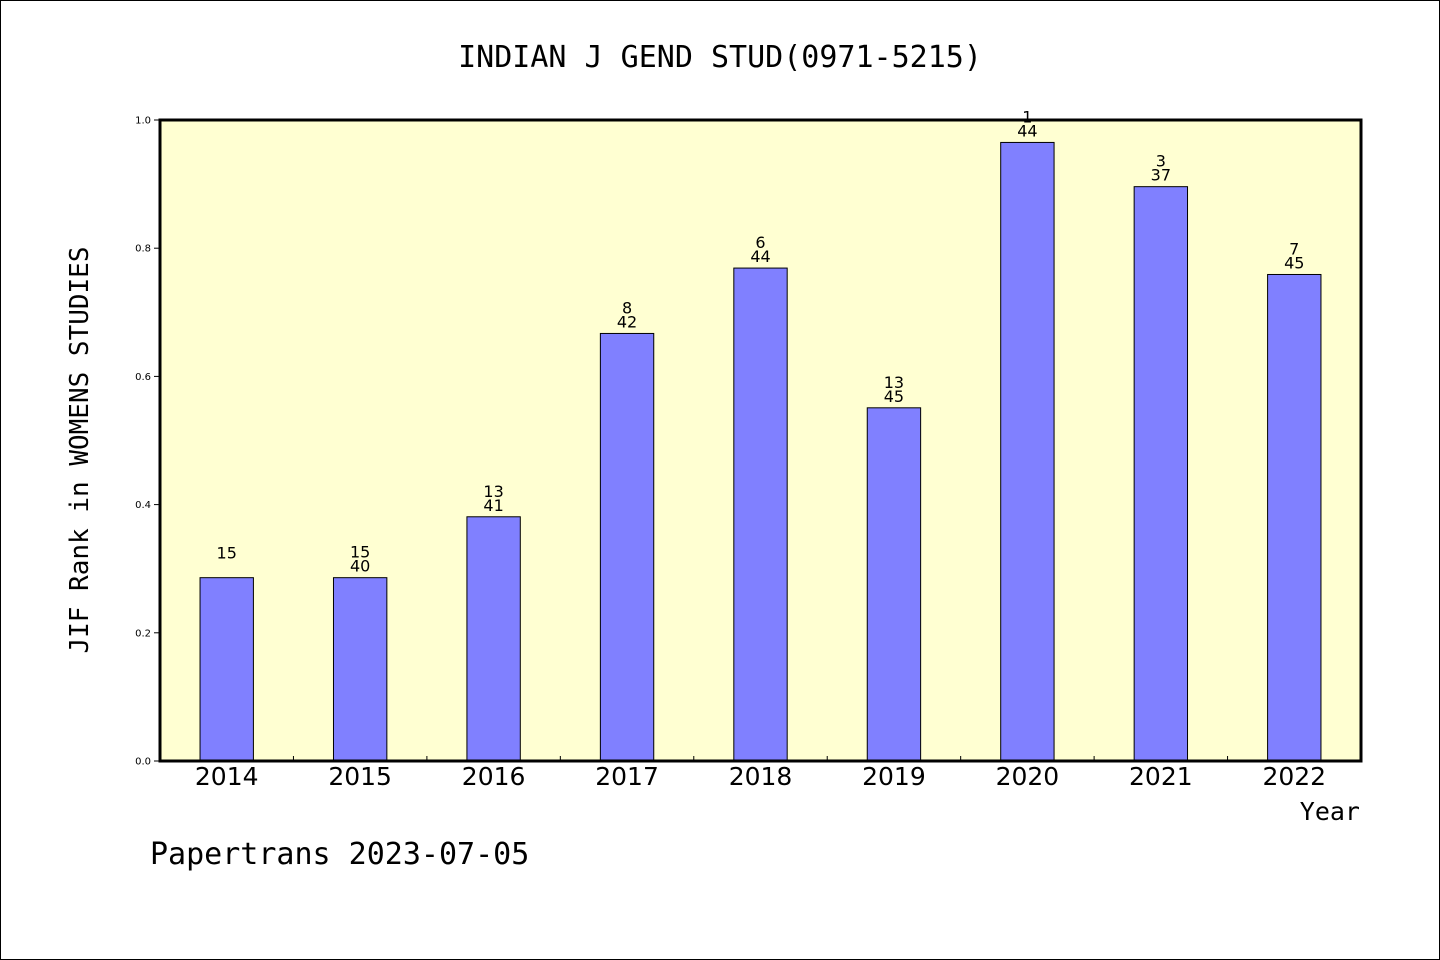  What do you see at coordinates (227, 553) in the screenshot?
I see `bar-label-rank-2014: 15` at bounding box center [227, 553].